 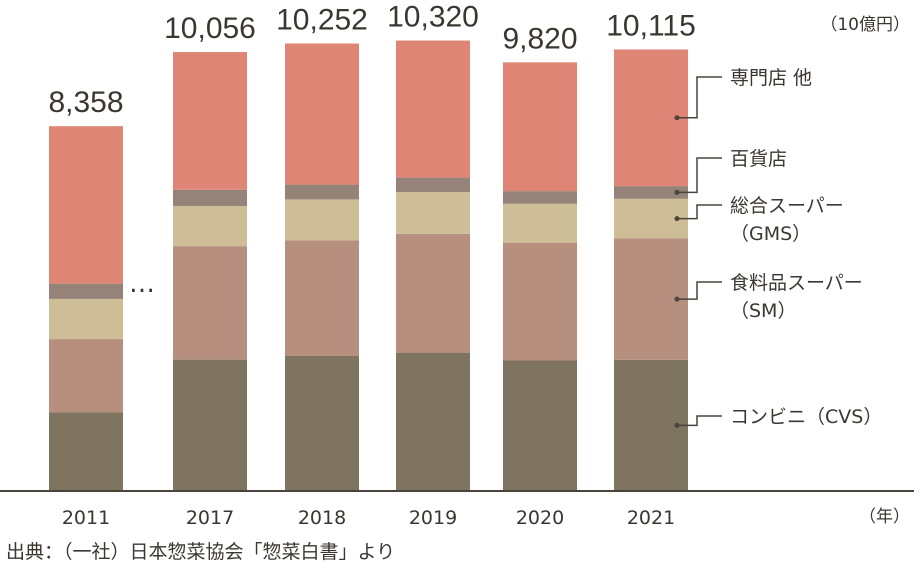 What do you see at coordinates (771, 78) in the screenshot?
I see `legend-label-specialty: 専門店 他` at bounding box center [771, 78].